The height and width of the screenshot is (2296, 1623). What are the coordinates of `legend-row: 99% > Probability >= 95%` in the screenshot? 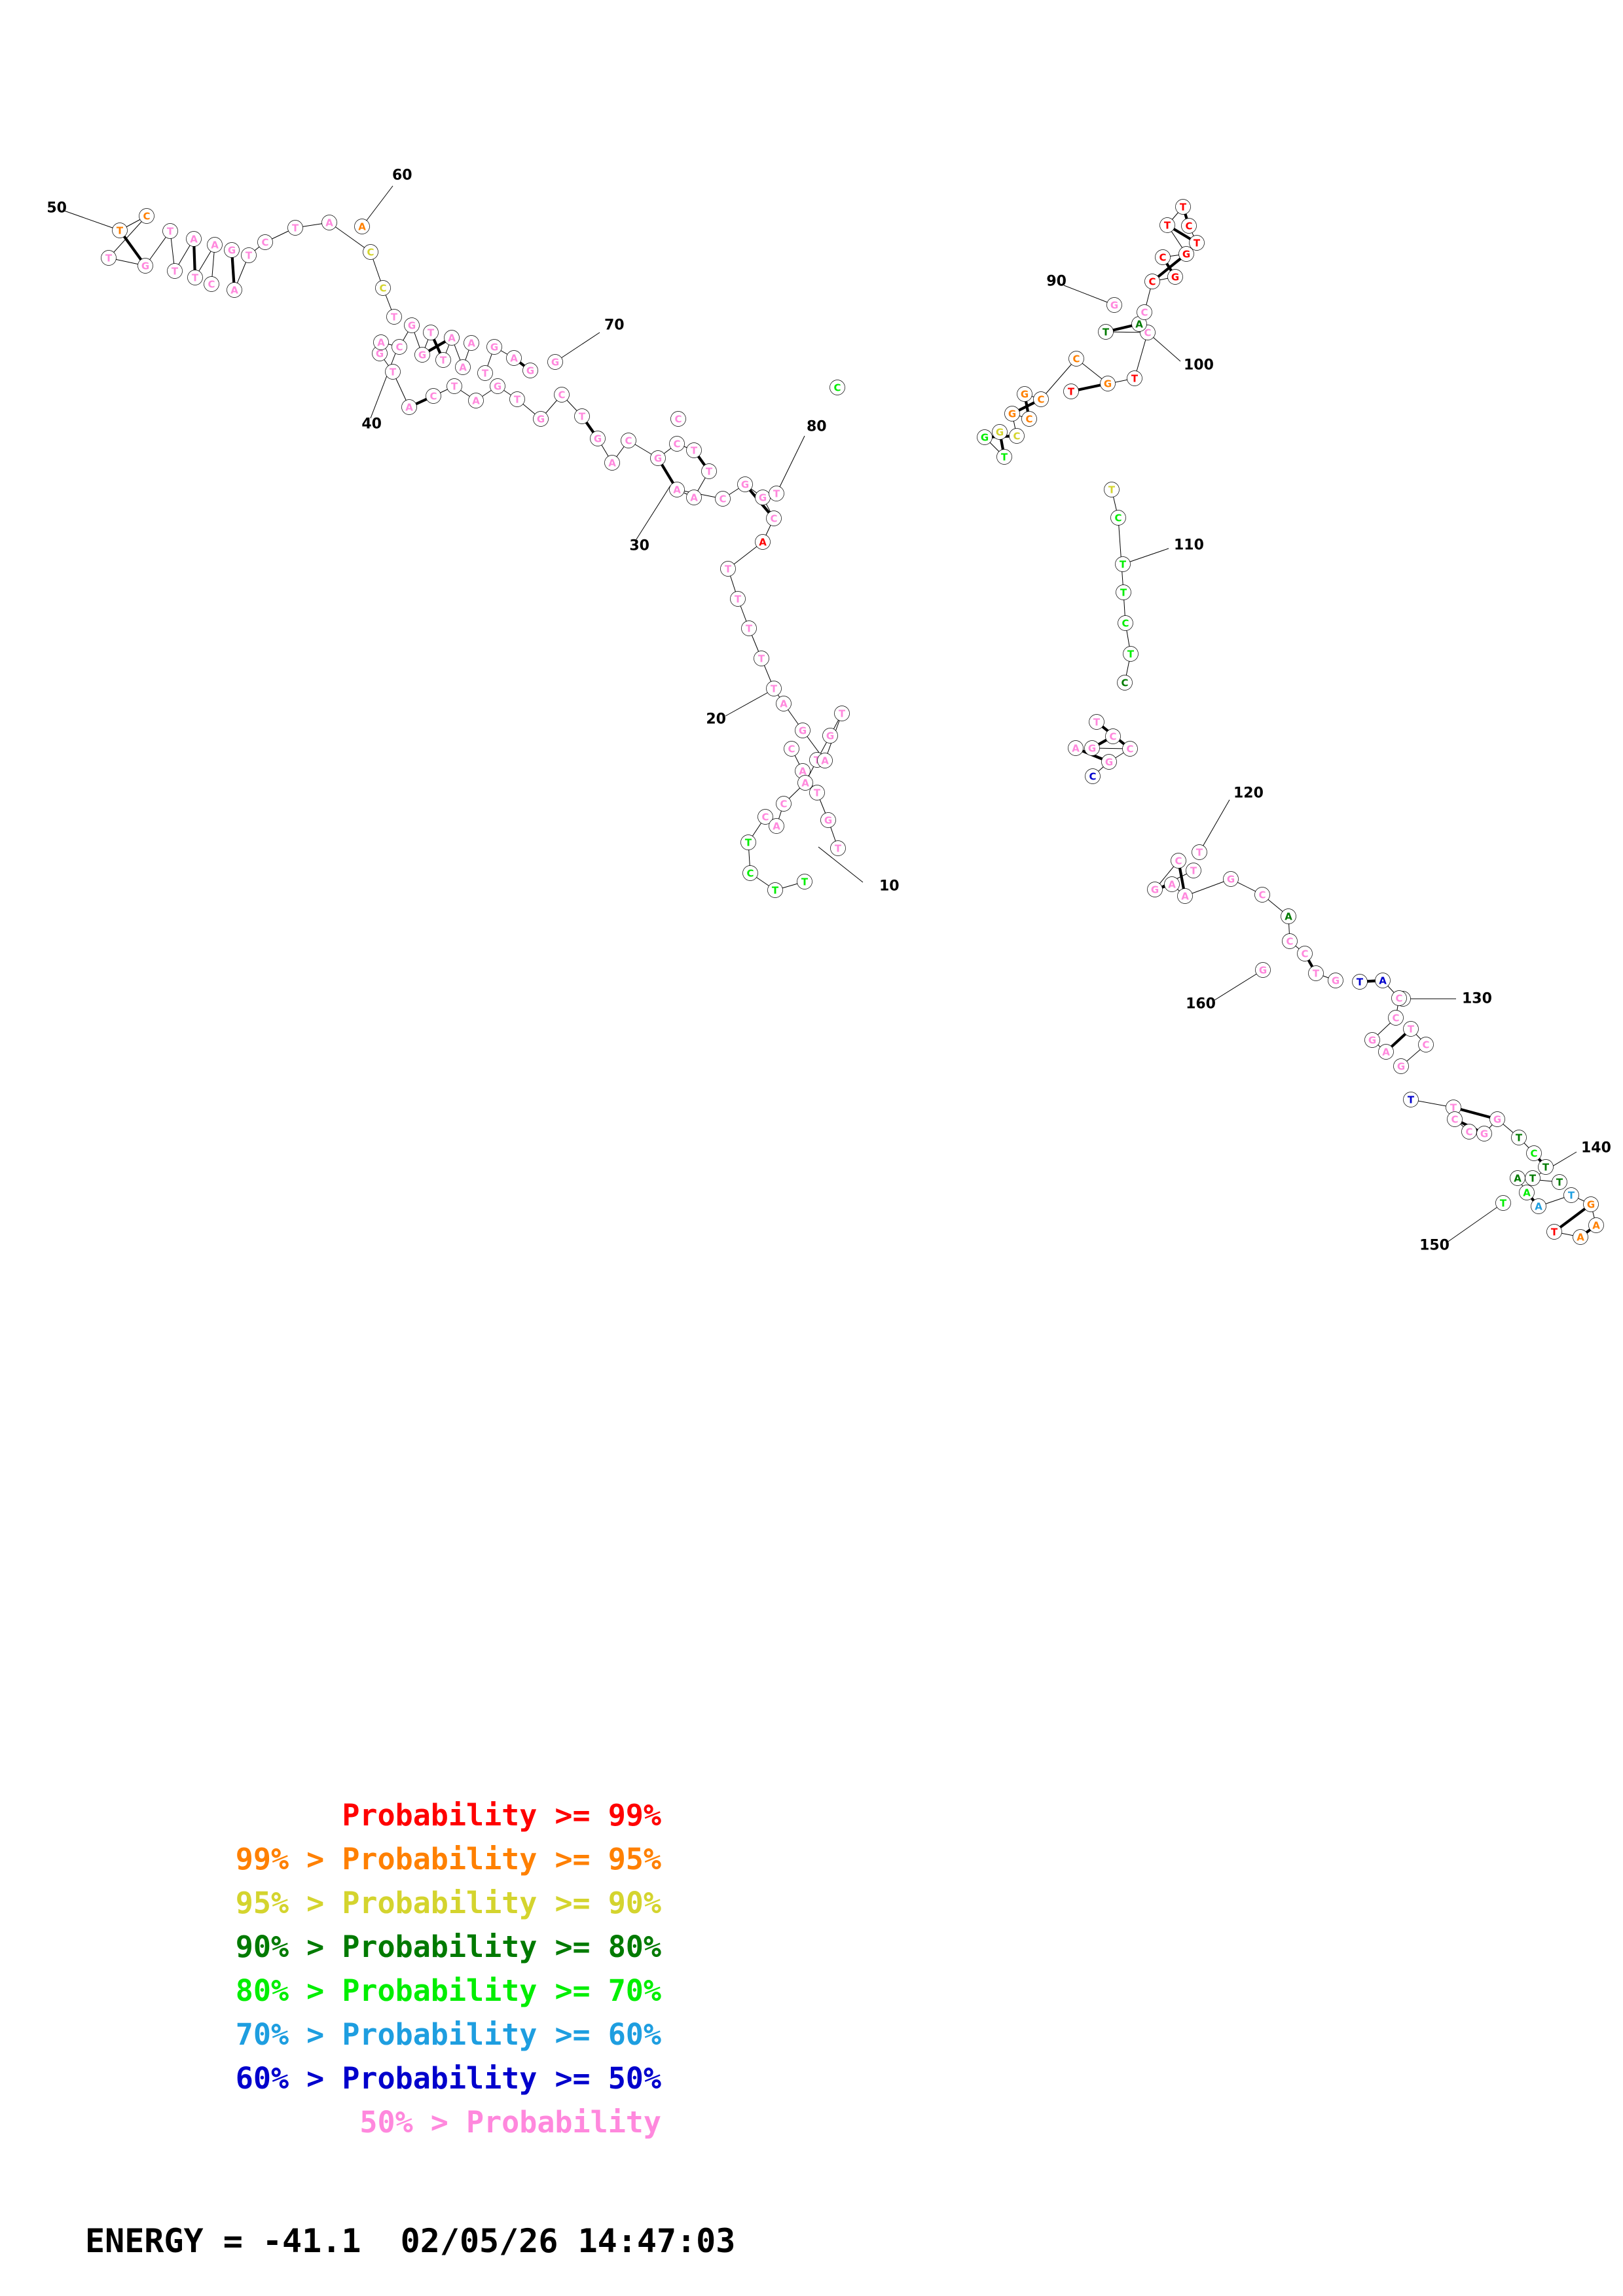 It's located at (448, 1859).